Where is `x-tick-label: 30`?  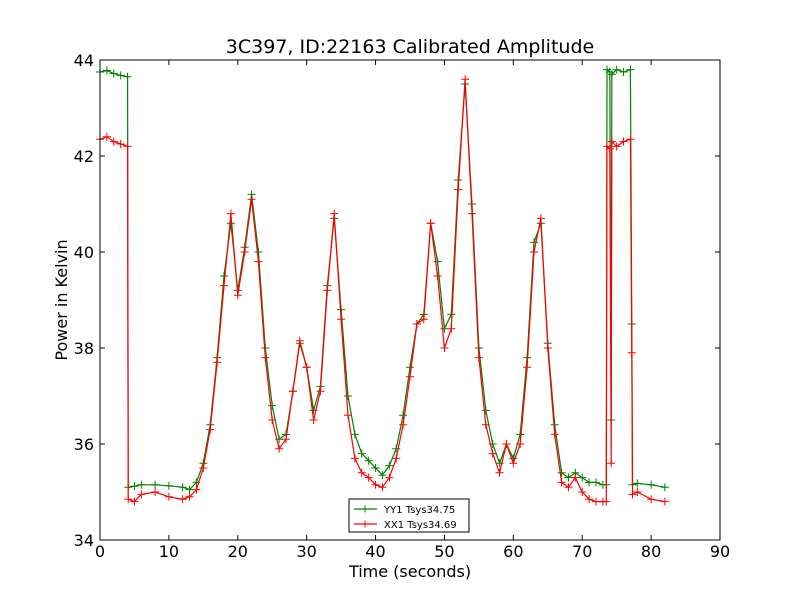 x-tick-label: 30 is located at coordinates (306, 551).